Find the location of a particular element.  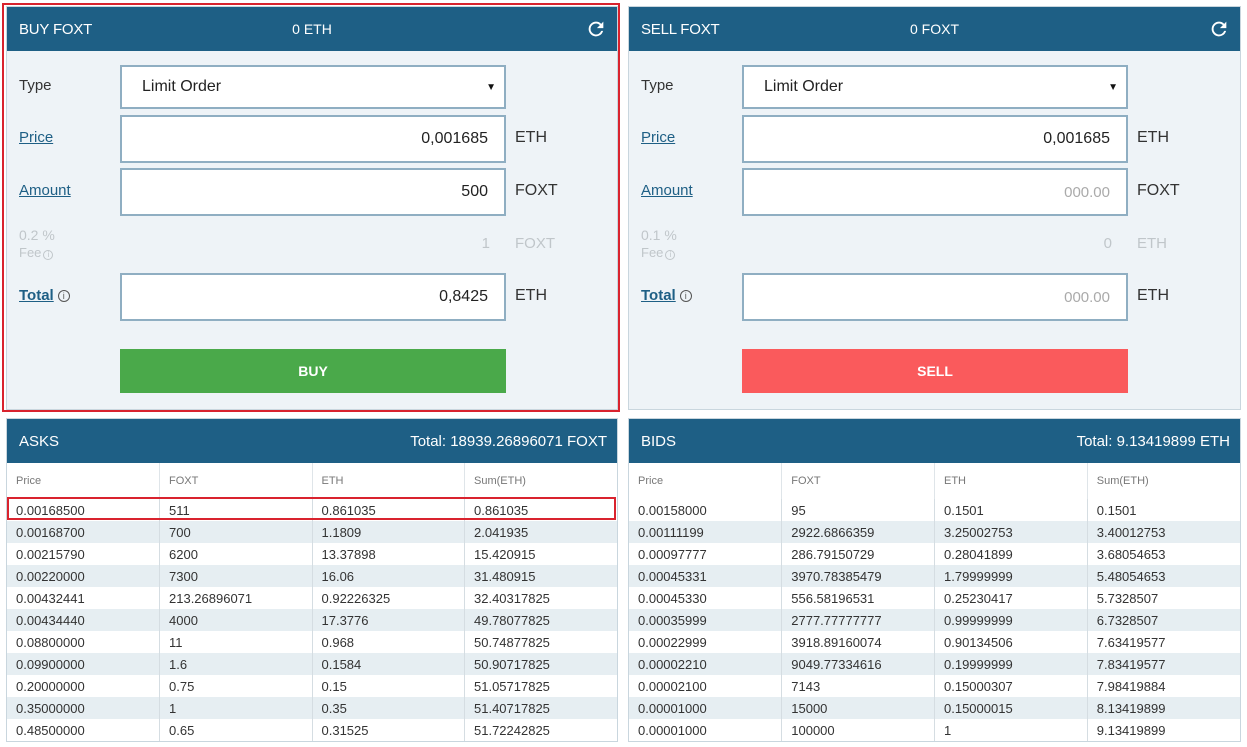

bids-eth-cell: 0.15000015 is located at coordinates (1011, 708).